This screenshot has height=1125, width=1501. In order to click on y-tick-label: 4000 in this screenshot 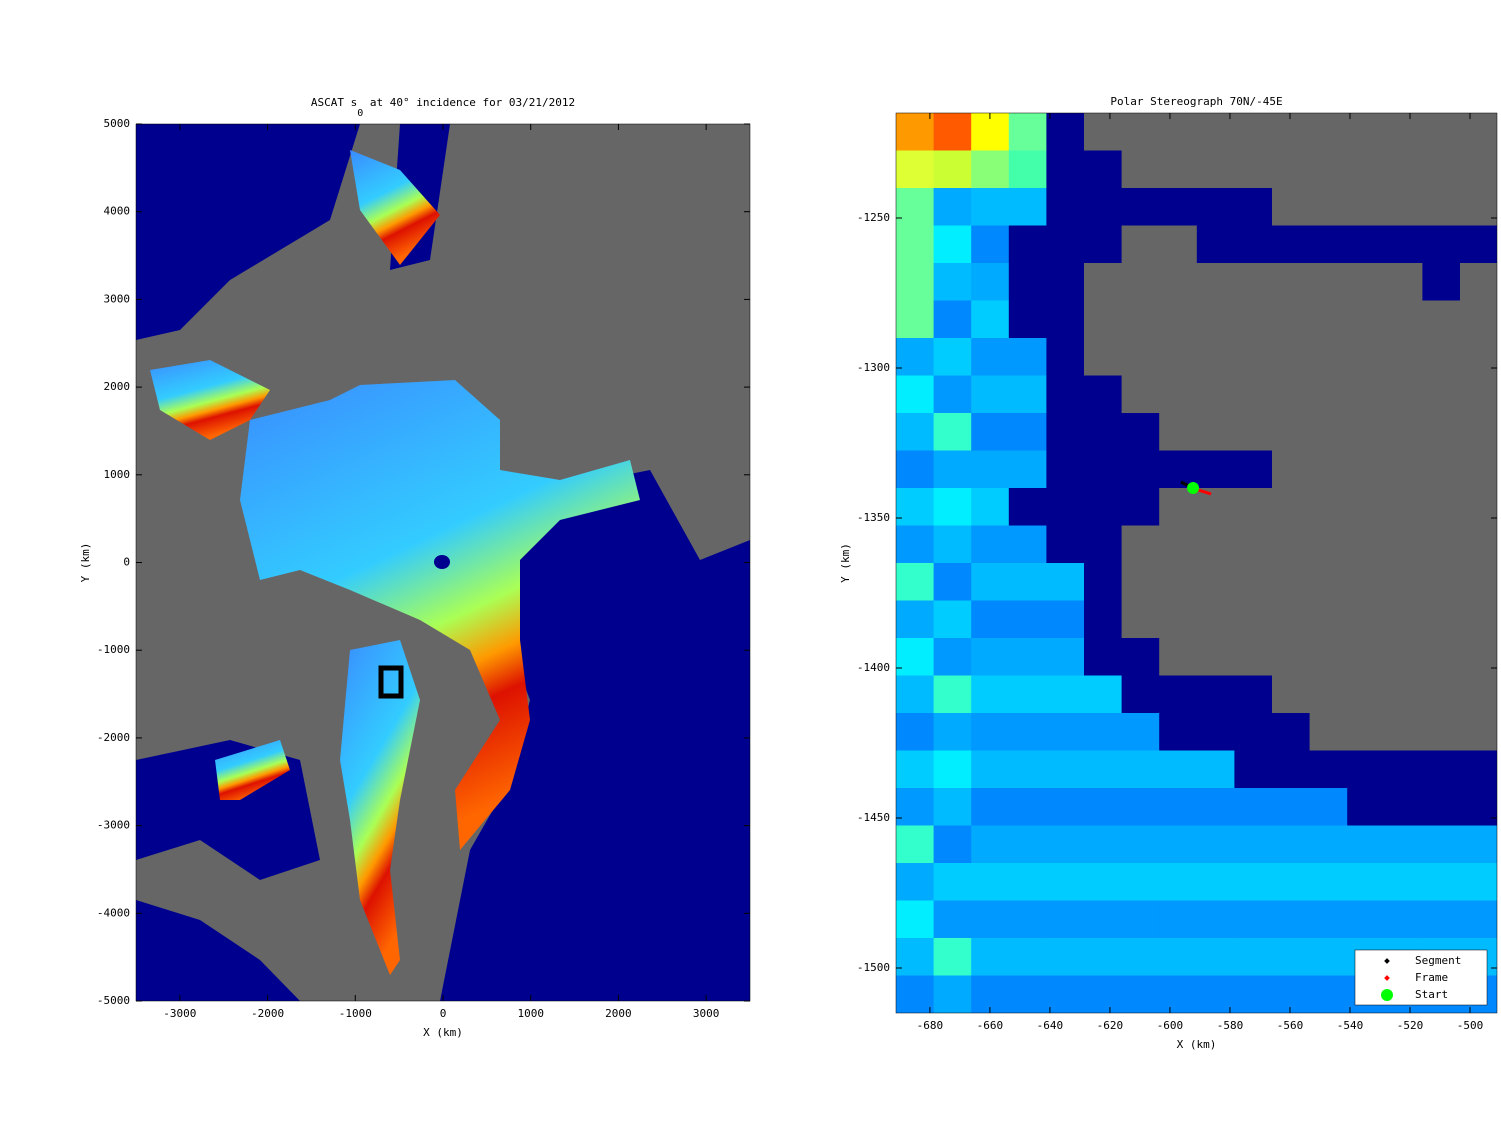, I will do `click(117, 211)`.